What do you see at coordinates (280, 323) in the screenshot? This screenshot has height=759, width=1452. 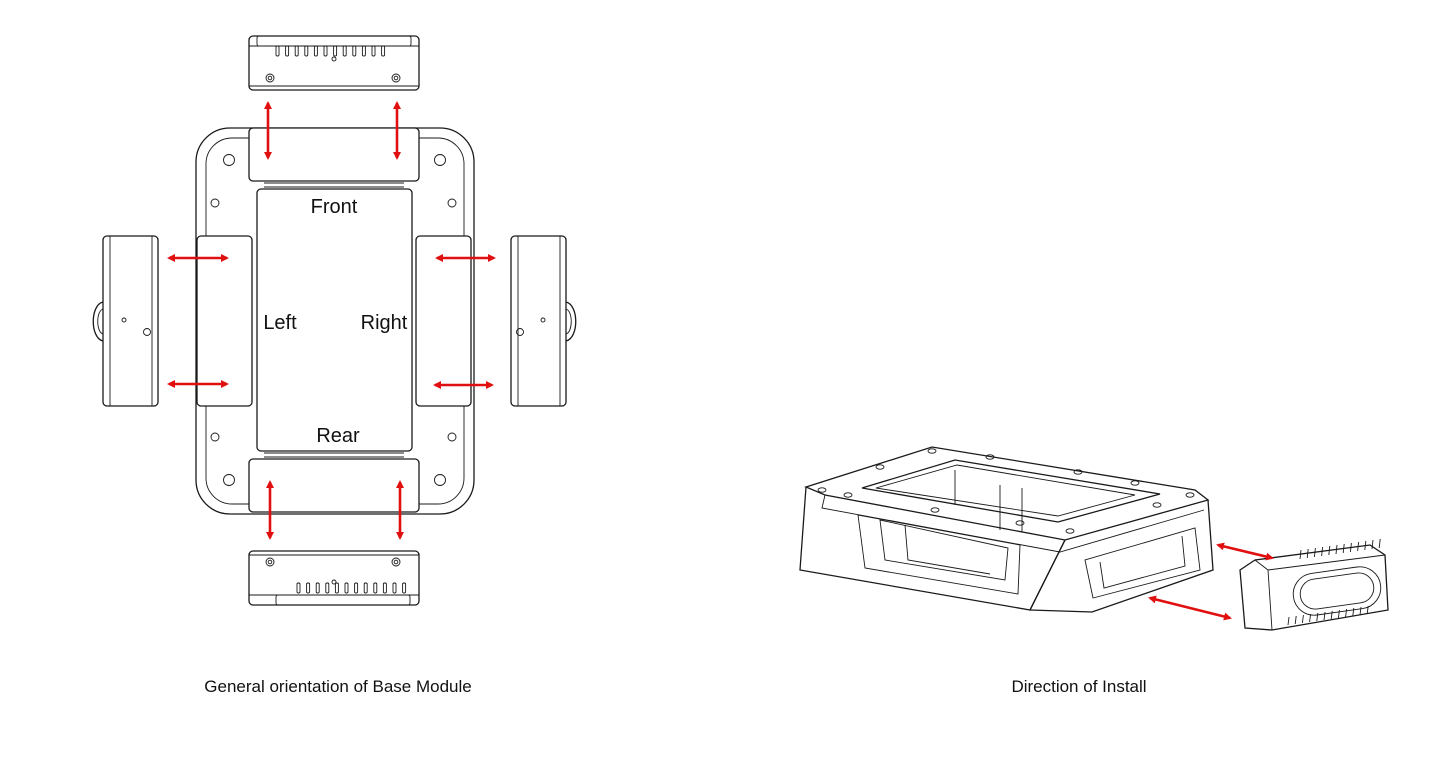 I see `label-left: Left` at bounding box center [280, 323].